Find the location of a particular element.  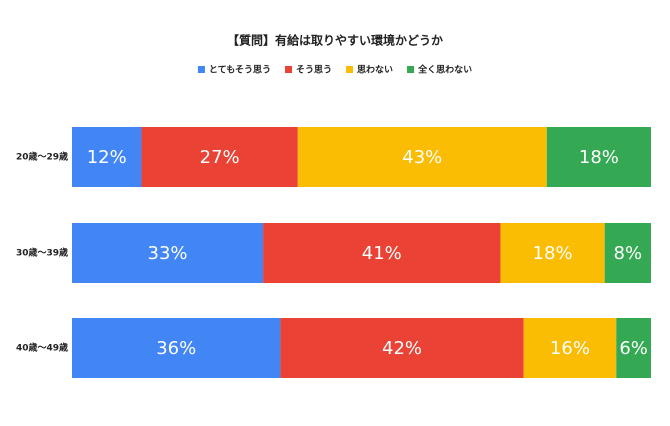

data-label: 33% is located at coordinates (168, 253).